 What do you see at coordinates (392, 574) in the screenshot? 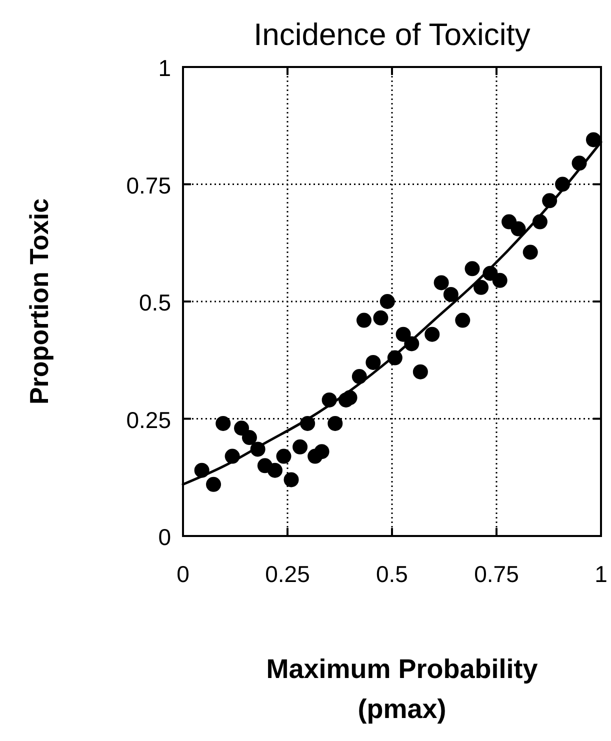
I see `x-tick-label: 0.5` at bounding box center [392, 574].